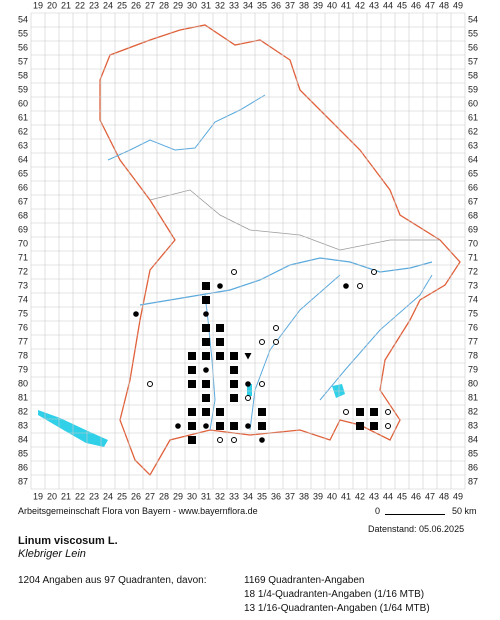  I want to click on row-label: 78, so click(473, 355).